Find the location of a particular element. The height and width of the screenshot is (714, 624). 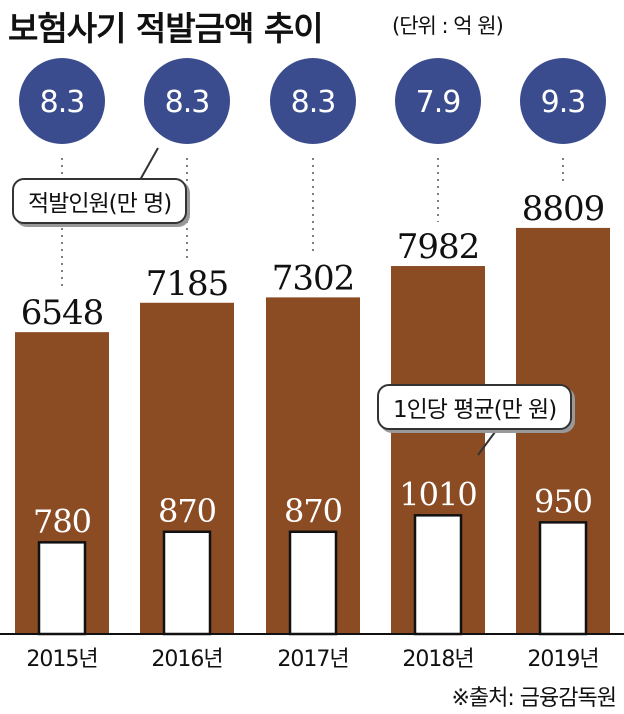

unit-label: (단위 : 억 원) is located at coordinates (448, 26).